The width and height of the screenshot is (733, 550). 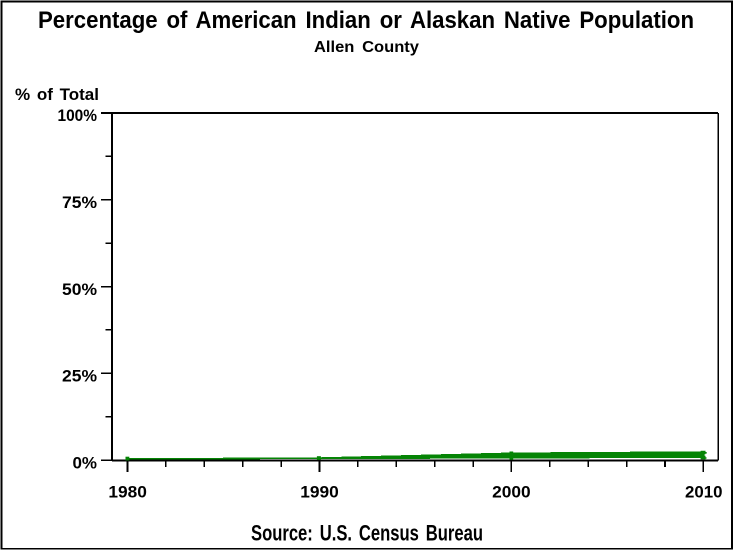 What do you see at coordinates (79, 203) in the screenshot?
I see `svg-text: 75%` at bounding box center [79, 203].